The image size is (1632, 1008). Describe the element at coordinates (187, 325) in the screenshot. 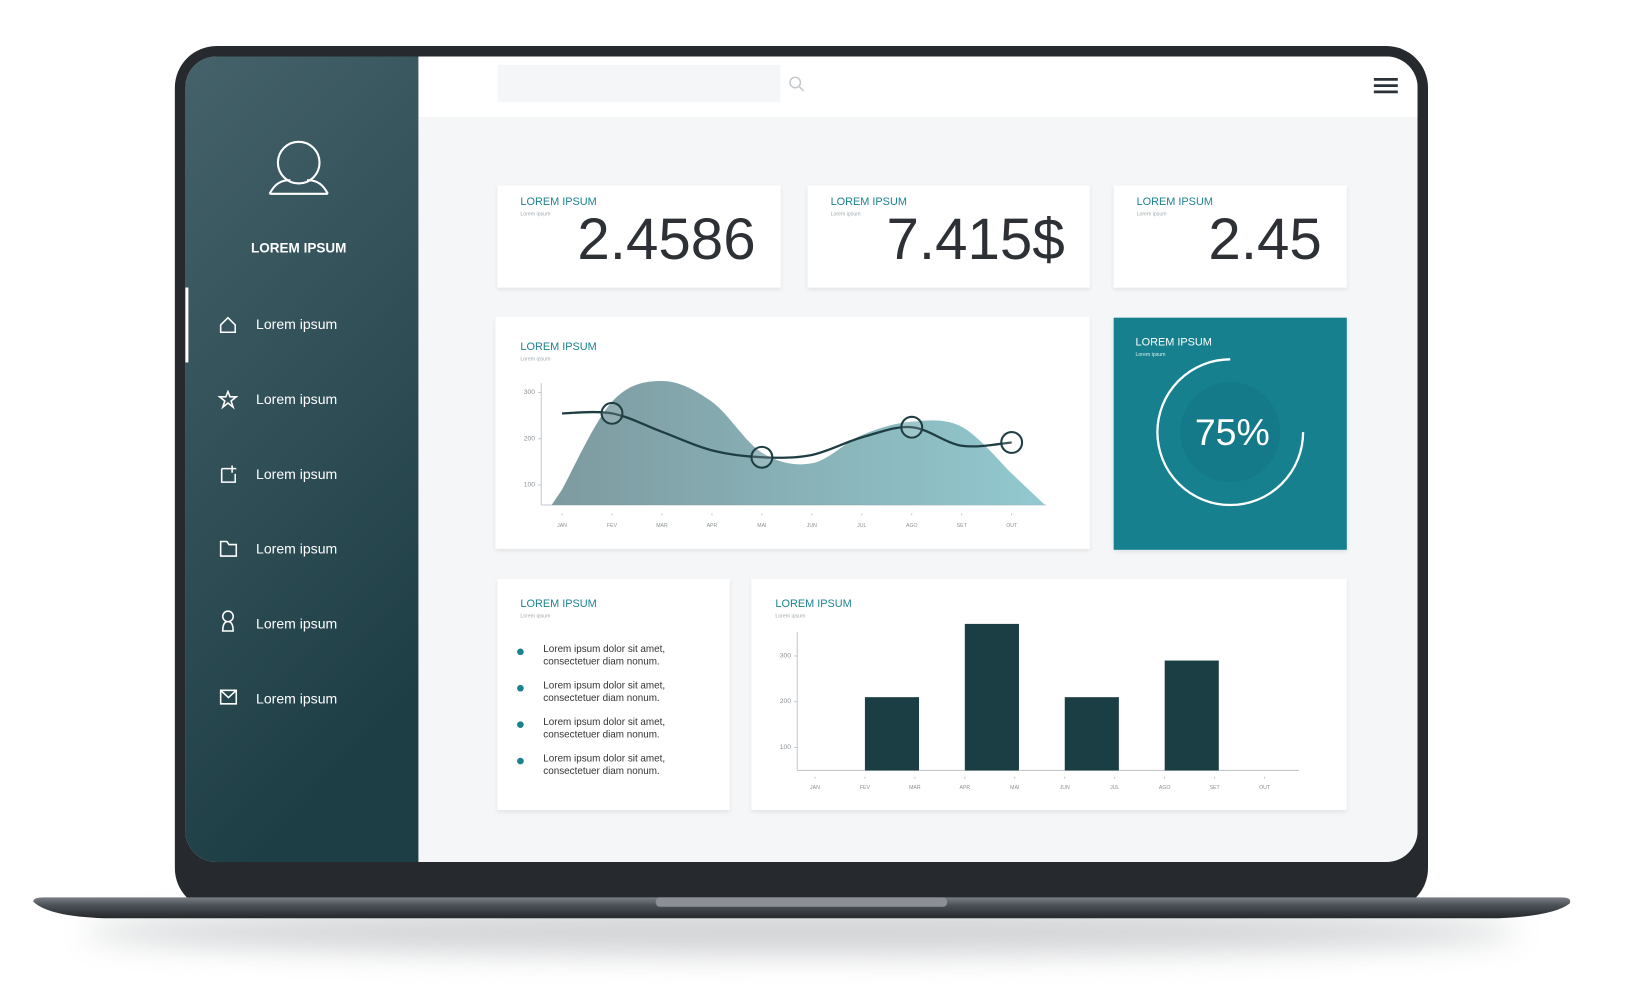

I see `active-indicator` at that location.